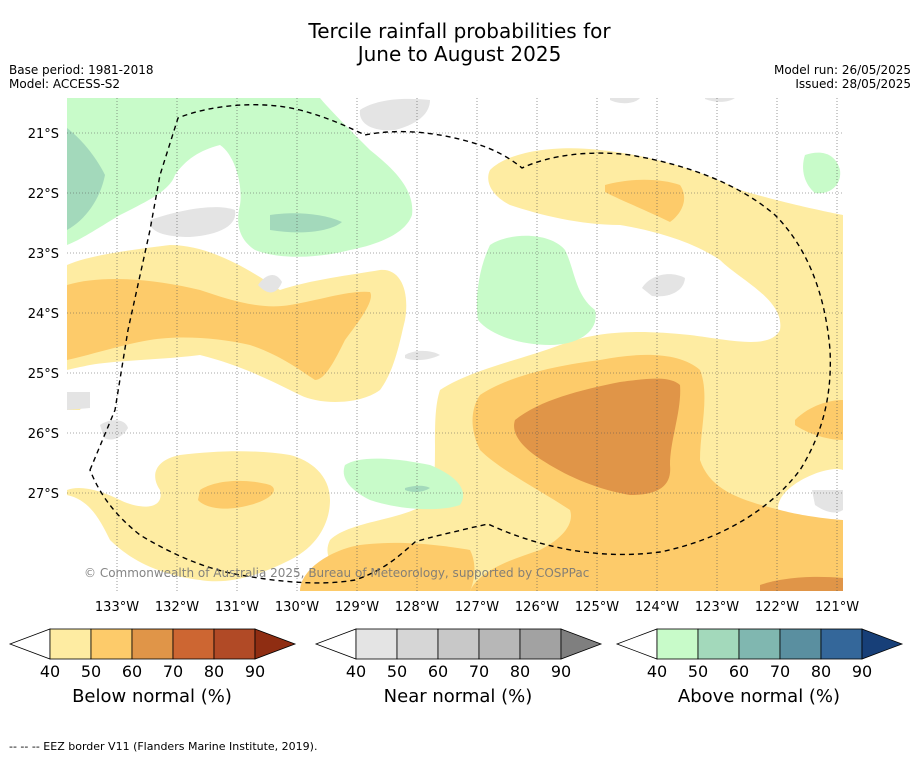 Image resolution: width=919 pixels, height=758 pixels. I want to click on colorbar-near: 40 50 60 70 80 90, so click(458, 654).